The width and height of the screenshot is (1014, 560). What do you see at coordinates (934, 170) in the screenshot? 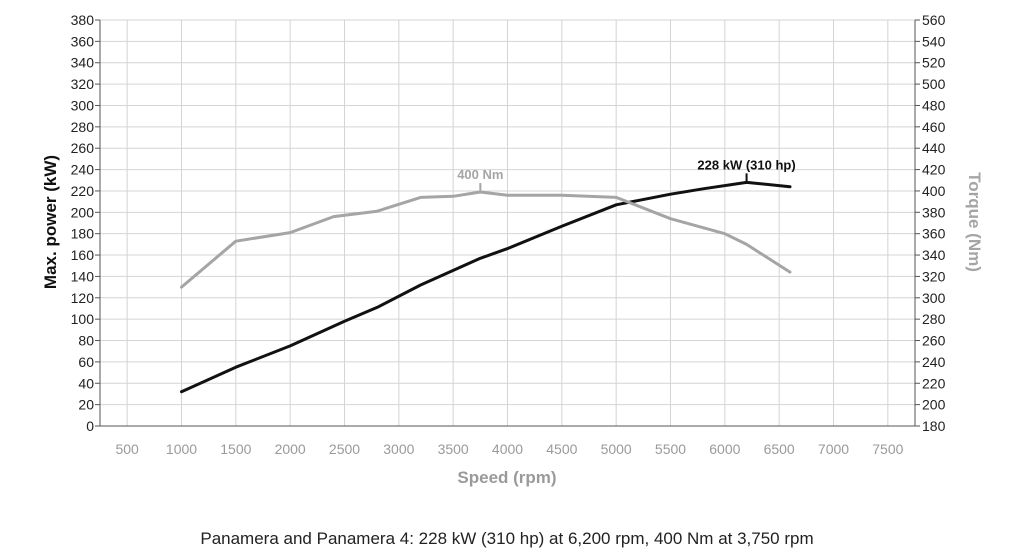
I see `y-tick-label-right: 420` at bounding box center [934, 170].